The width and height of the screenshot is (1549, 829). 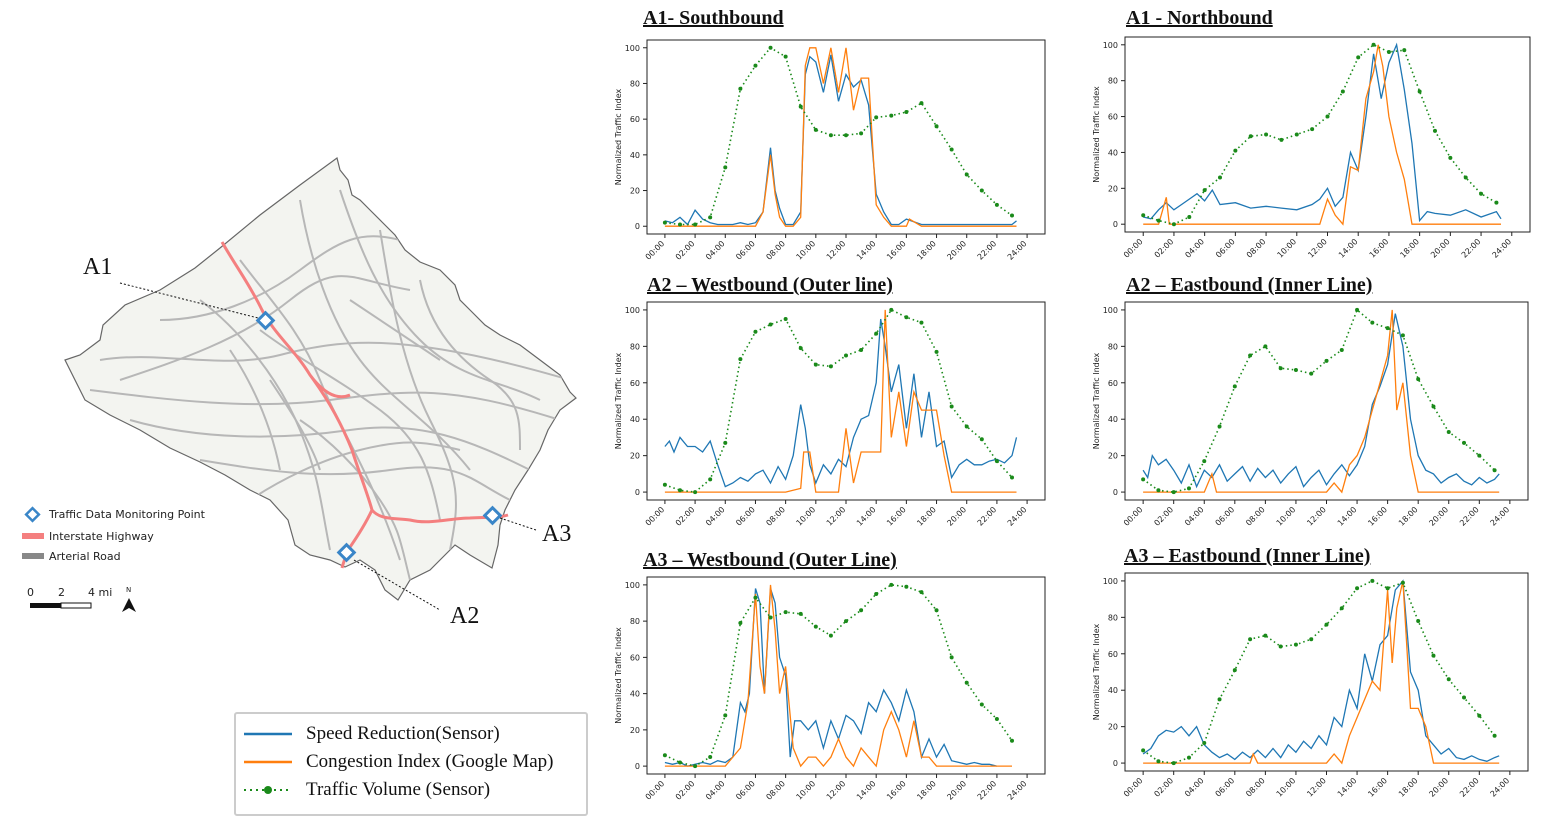 I want to click on legend-volume-label: Traffic Volume (Sensor), so click(x=398, y=789).